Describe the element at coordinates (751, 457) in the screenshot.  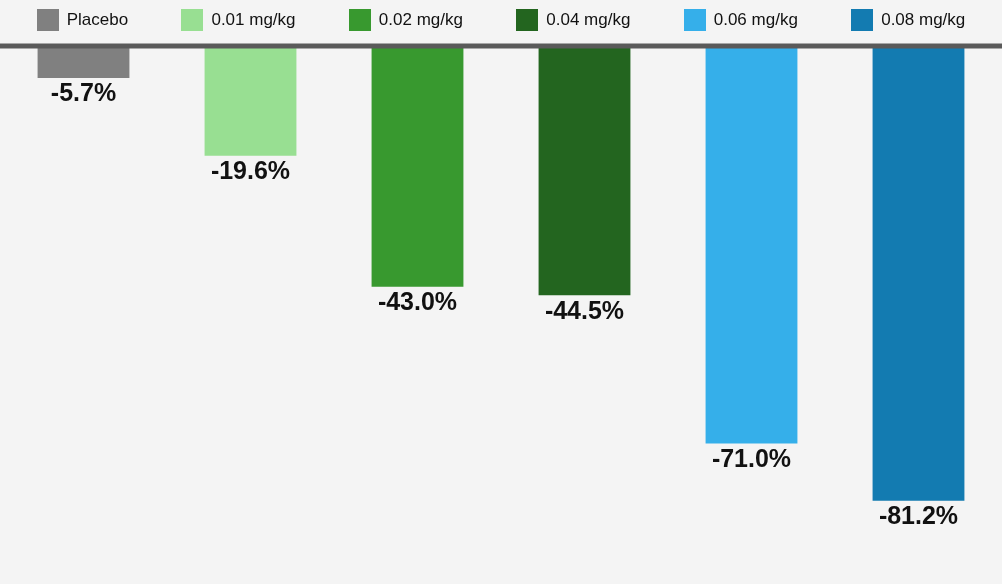
I see `data-label: -71.0%` at that location.